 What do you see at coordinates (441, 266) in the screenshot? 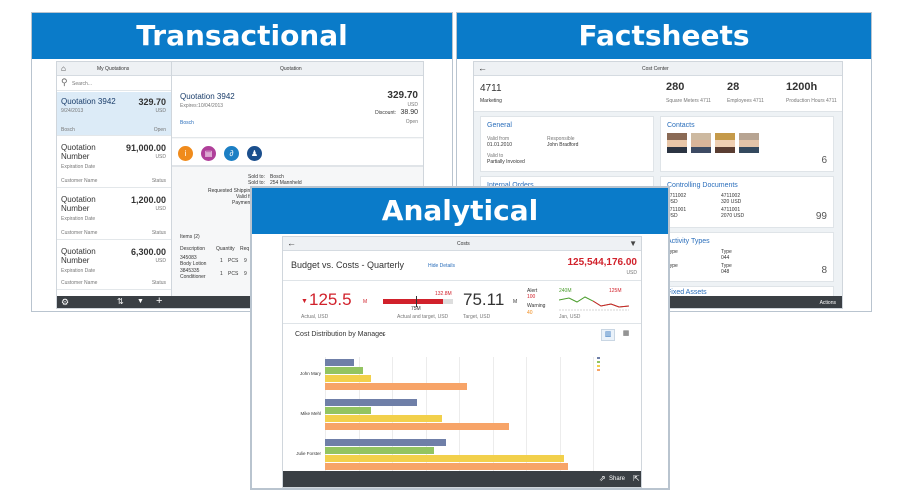
I see `hide-details-link: Hide Details` at bounding box center [441, 266].